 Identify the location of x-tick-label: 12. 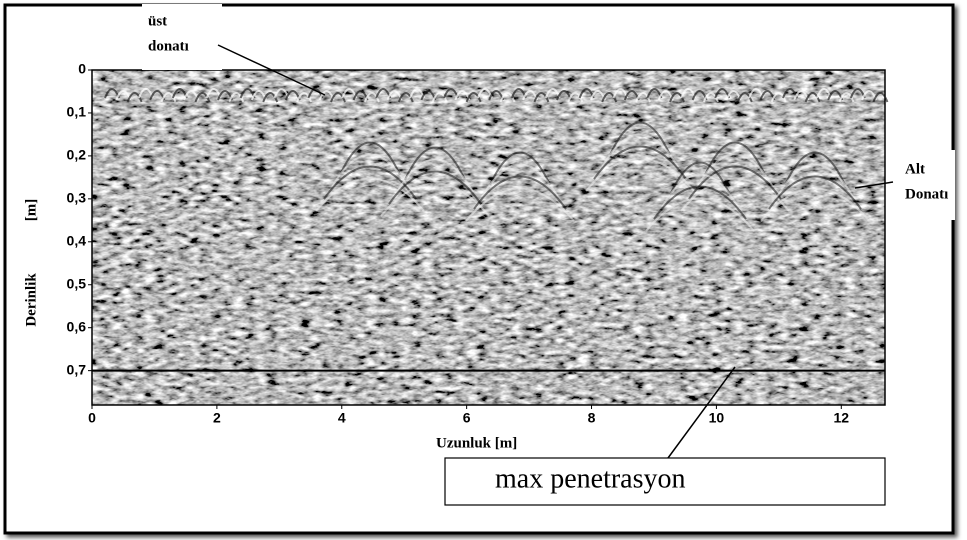
(842, 418).